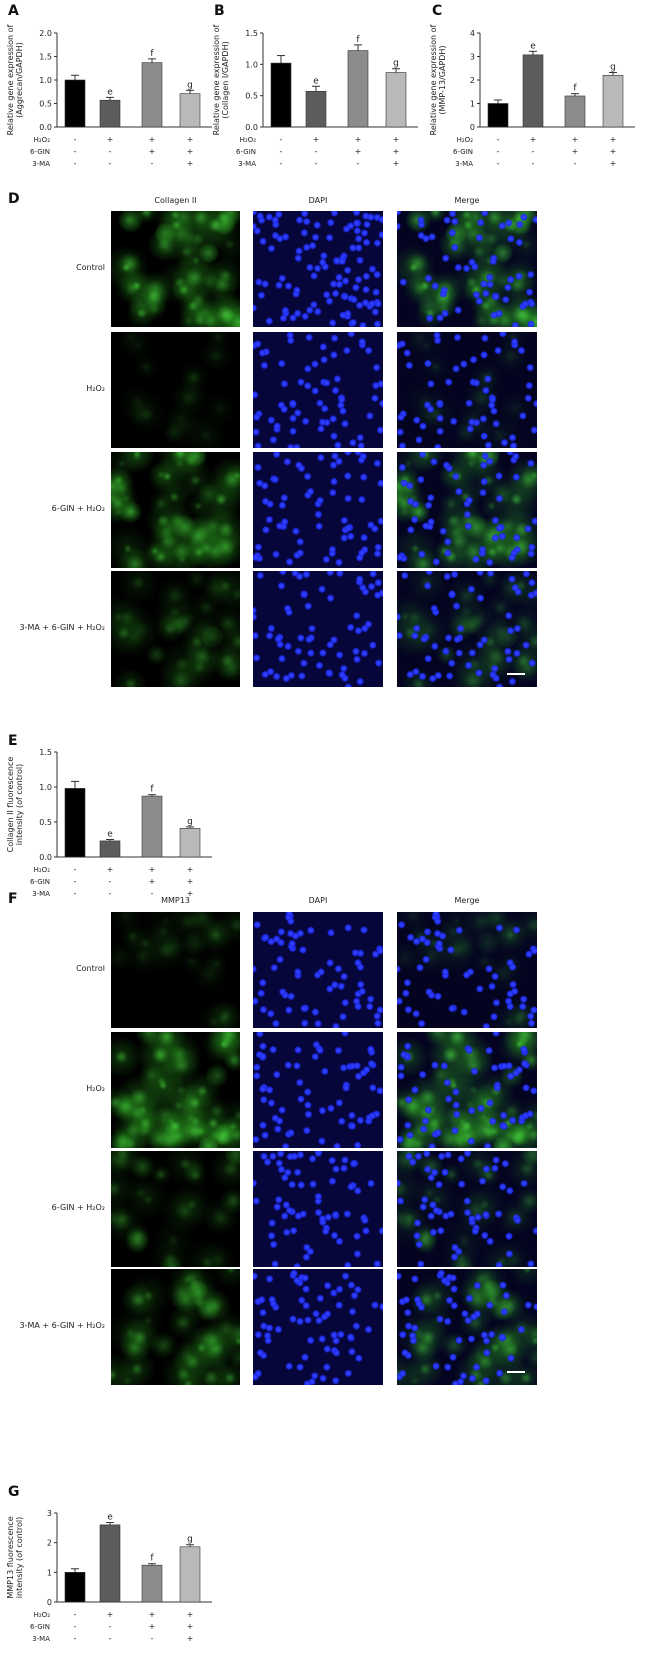 This screenshot has width=661, height=1664. What do you see at coordinates (95, 1088) in the screenshot?
I see `row-label: H₂O₂` at bounding box center [95, 1088].